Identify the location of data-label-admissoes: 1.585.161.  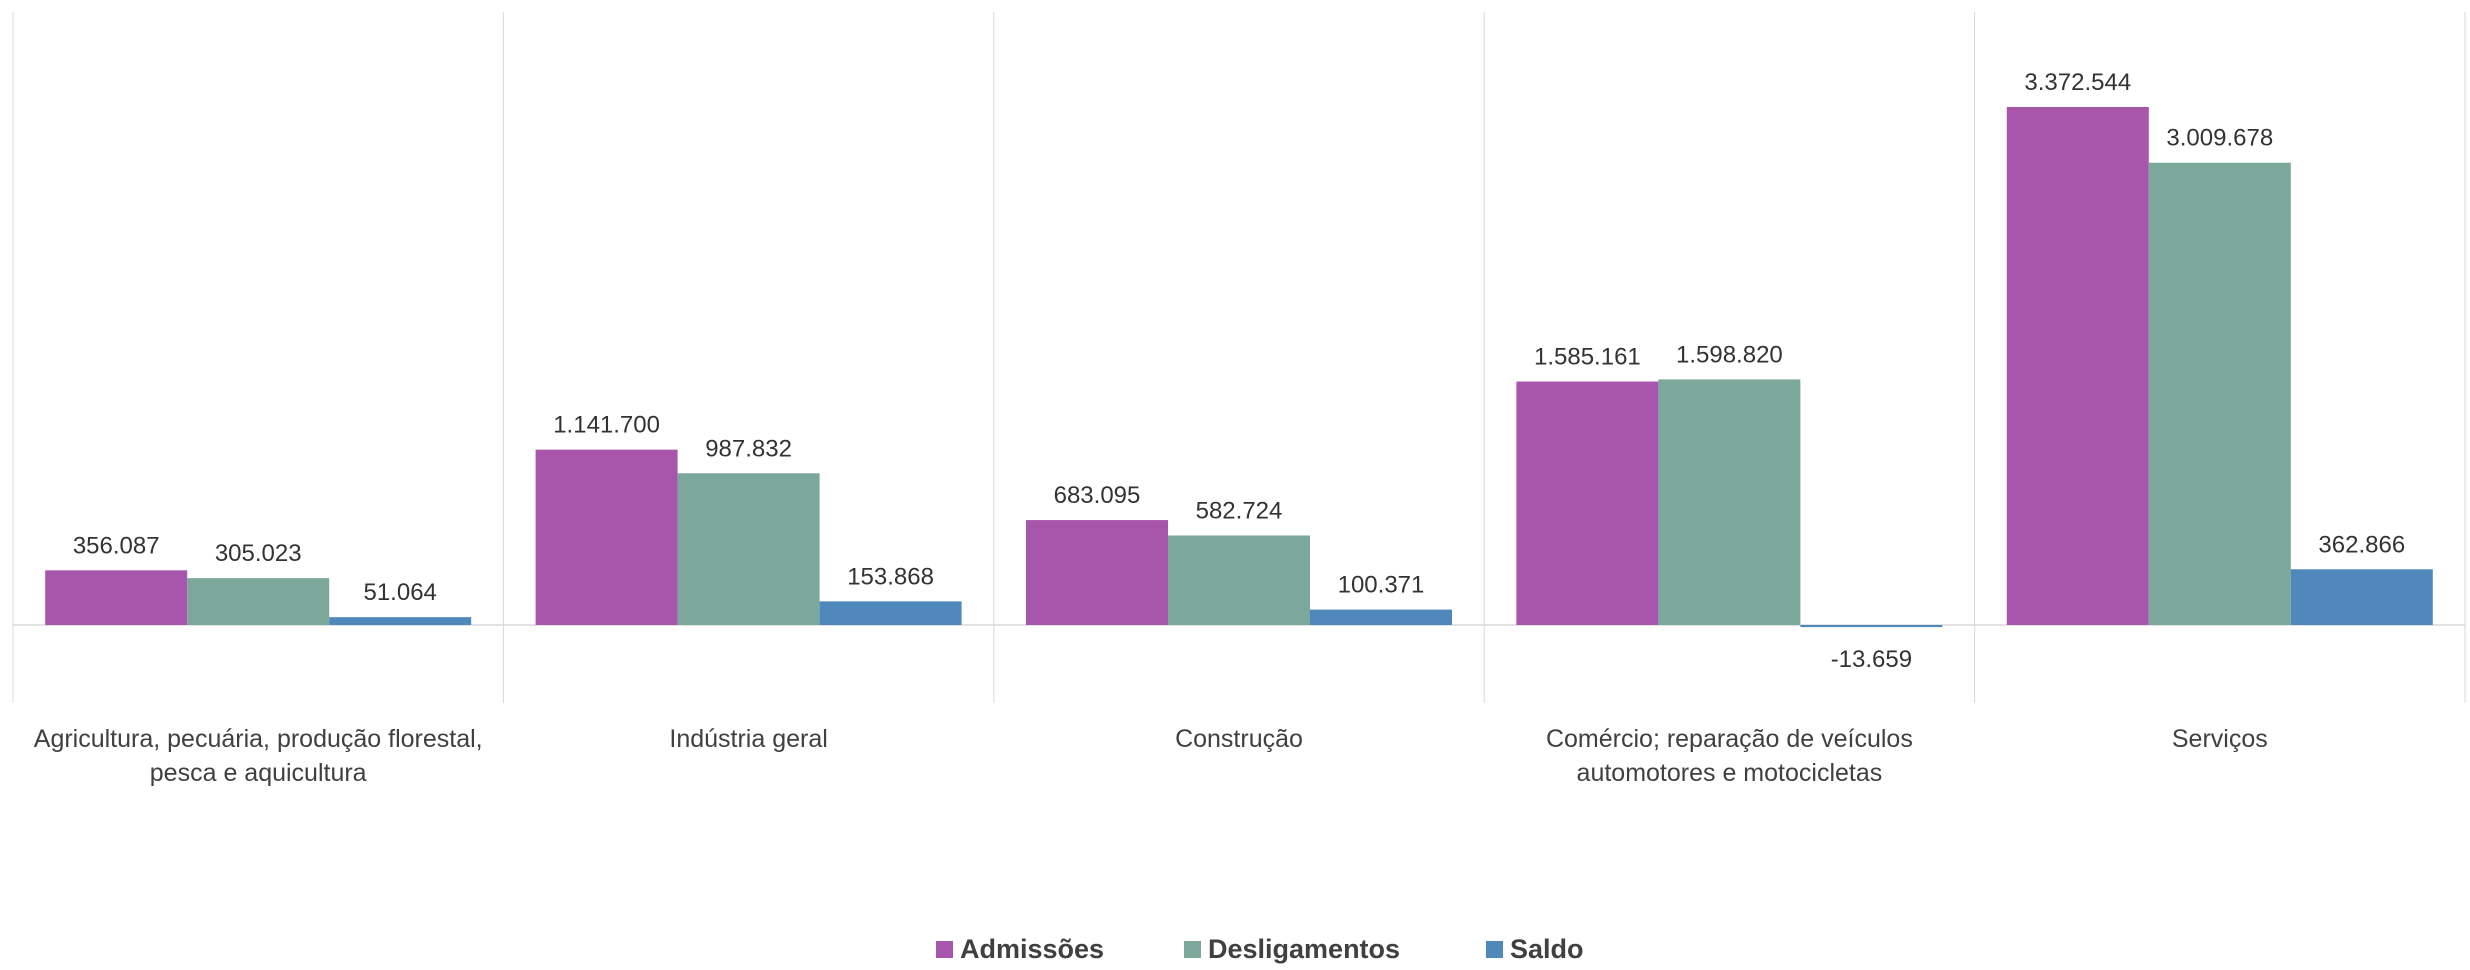
(1587, 357).